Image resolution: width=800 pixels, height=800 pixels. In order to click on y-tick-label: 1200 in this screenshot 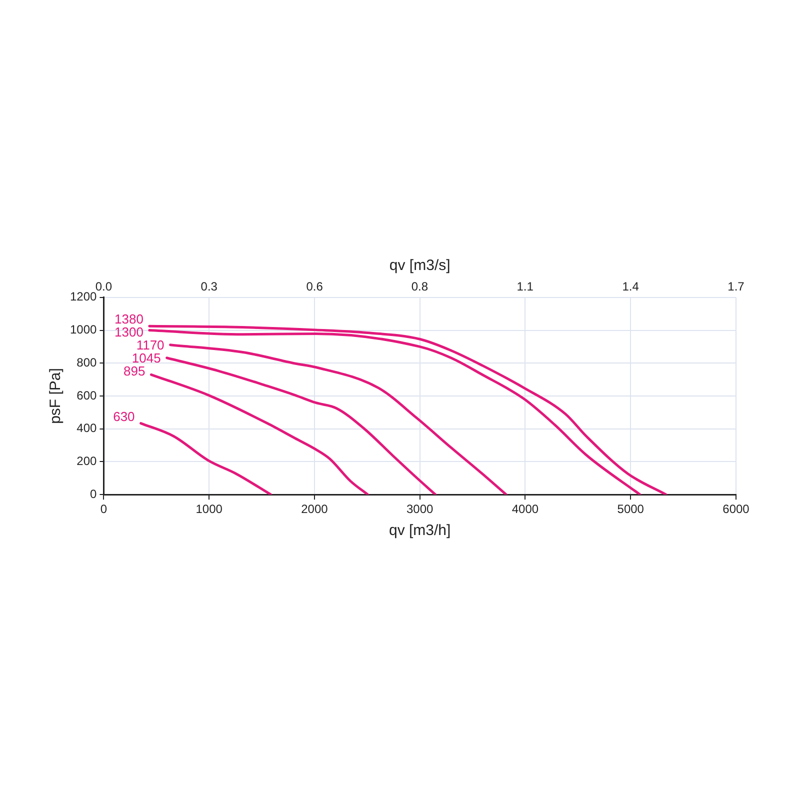, I will do `click(84, 297)`.